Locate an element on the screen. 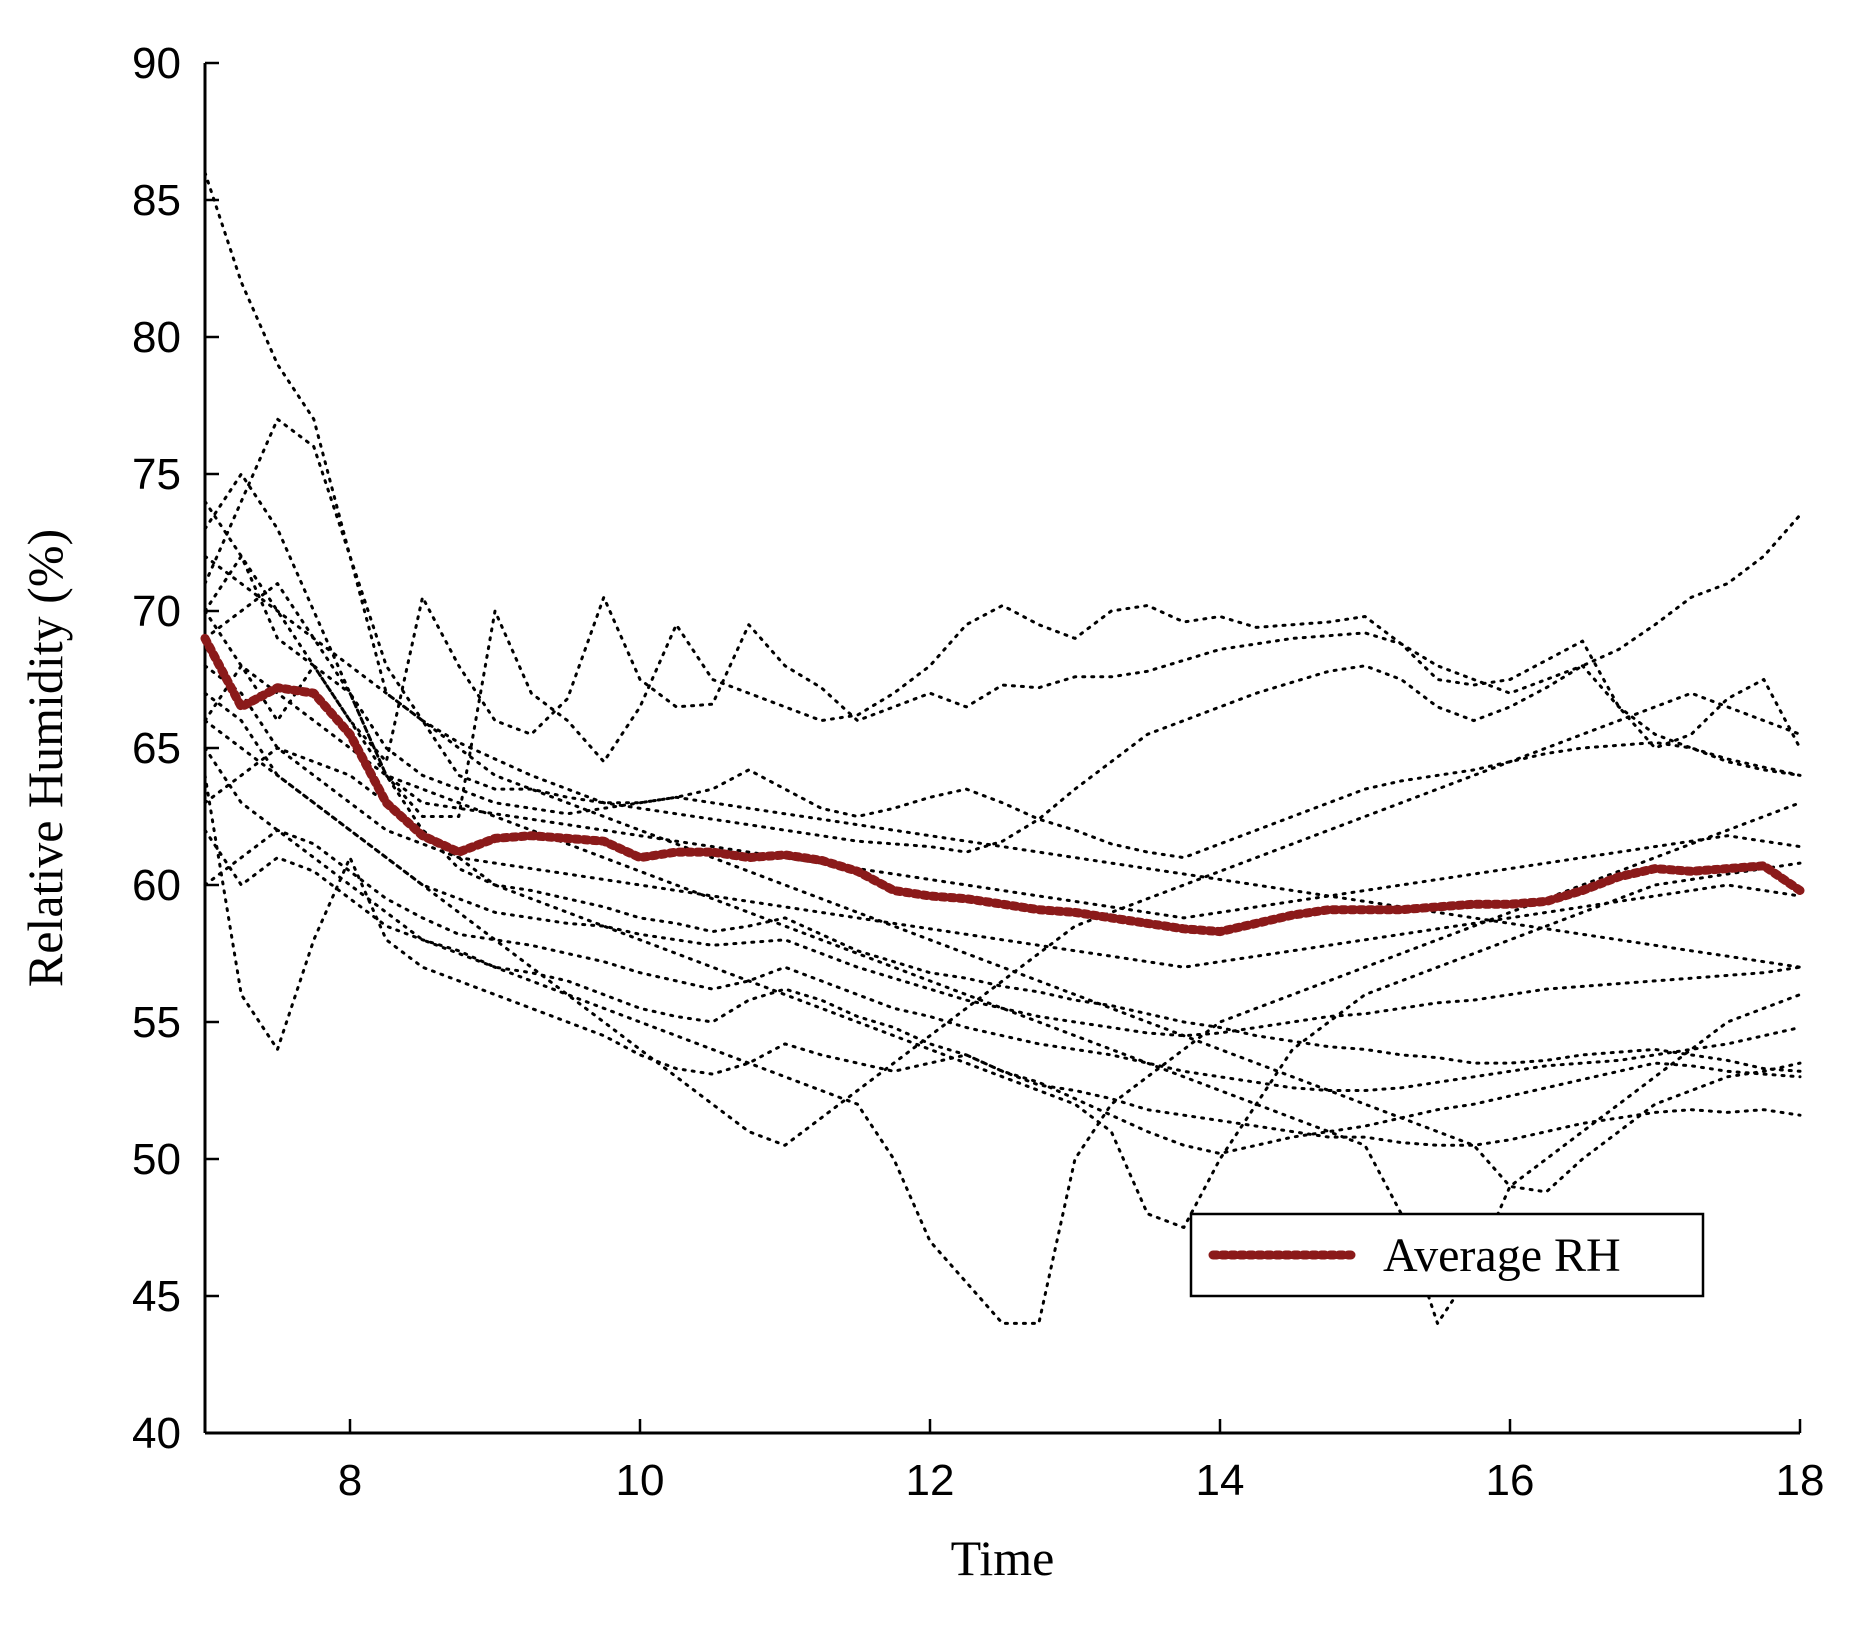 The image size is (1849, 1625). y-tick-label: 40 is located at coordinates (156, 1433).